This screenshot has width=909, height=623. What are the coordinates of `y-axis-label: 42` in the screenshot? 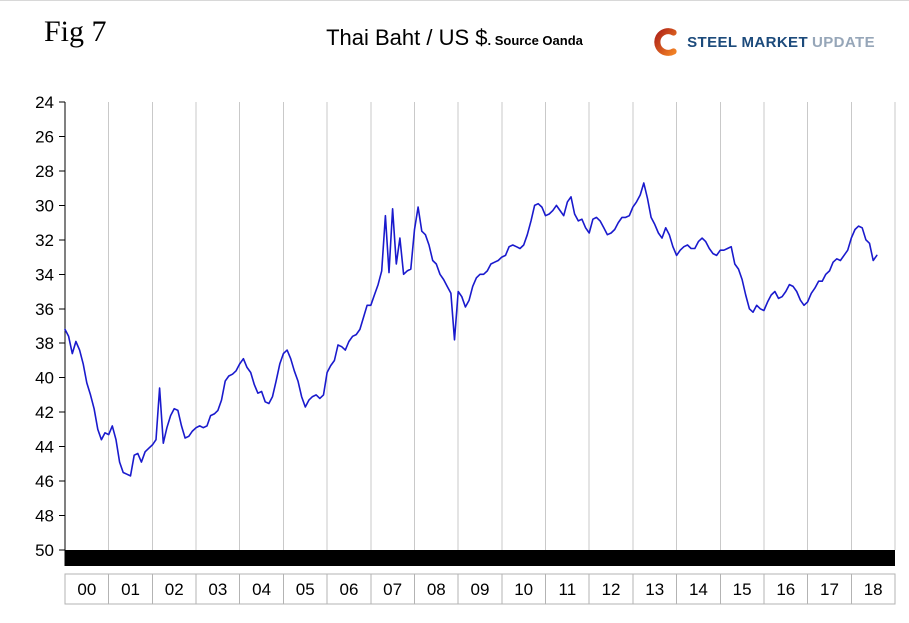 It's located at (44, 412).